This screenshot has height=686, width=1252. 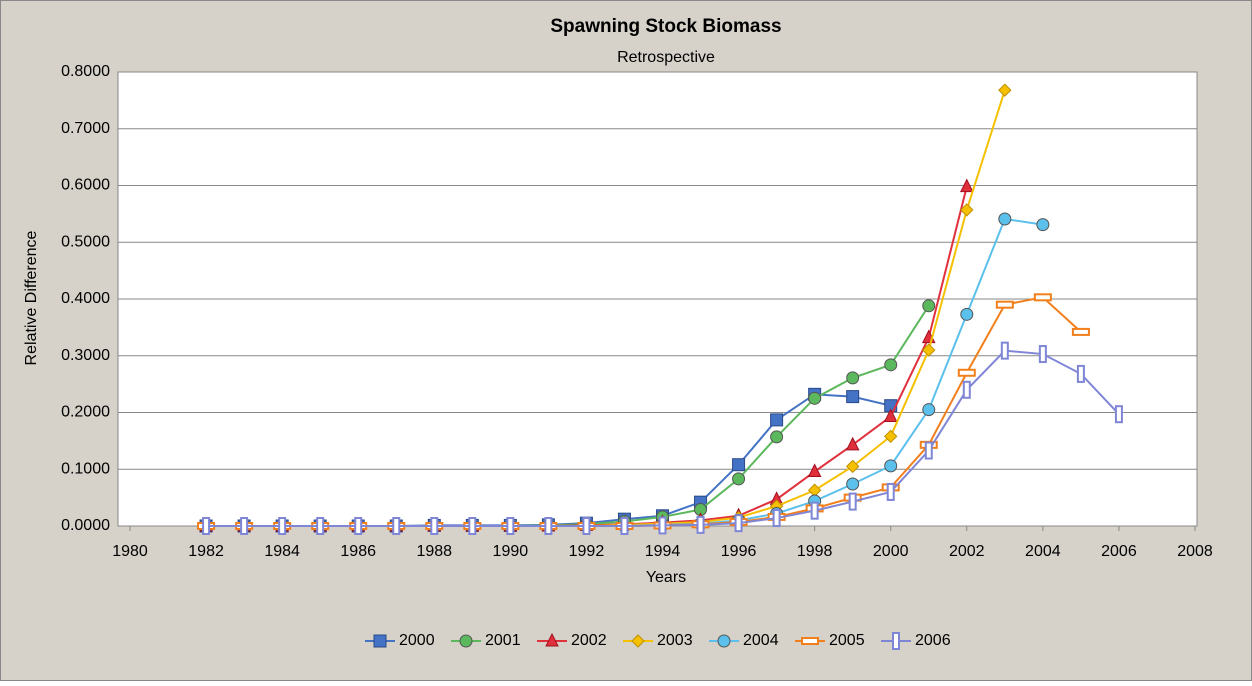 I want to click on x-tick-label: 1986, so click(x=358, y=551).